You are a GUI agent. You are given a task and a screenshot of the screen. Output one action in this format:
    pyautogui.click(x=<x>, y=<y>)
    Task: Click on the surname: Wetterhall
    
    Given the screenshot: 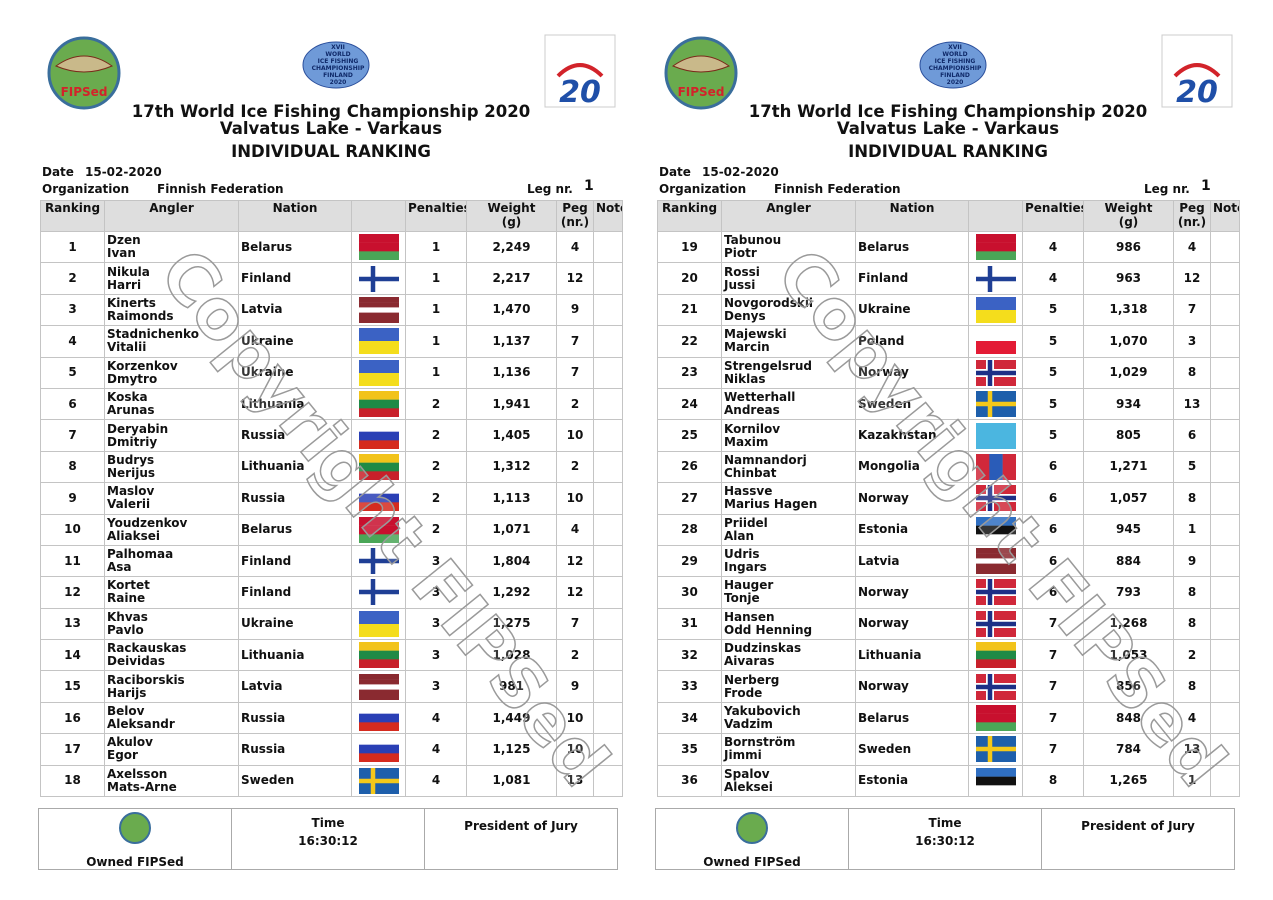 What is the action you would take?
    pyautogui.click(x=760, y=397)
    